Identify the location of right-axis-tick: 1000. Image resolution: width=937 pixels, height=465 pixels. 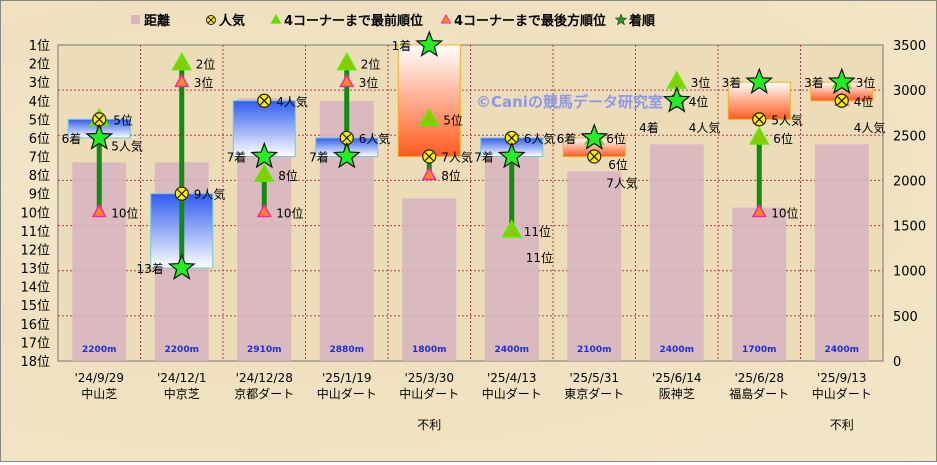
(909, 272).